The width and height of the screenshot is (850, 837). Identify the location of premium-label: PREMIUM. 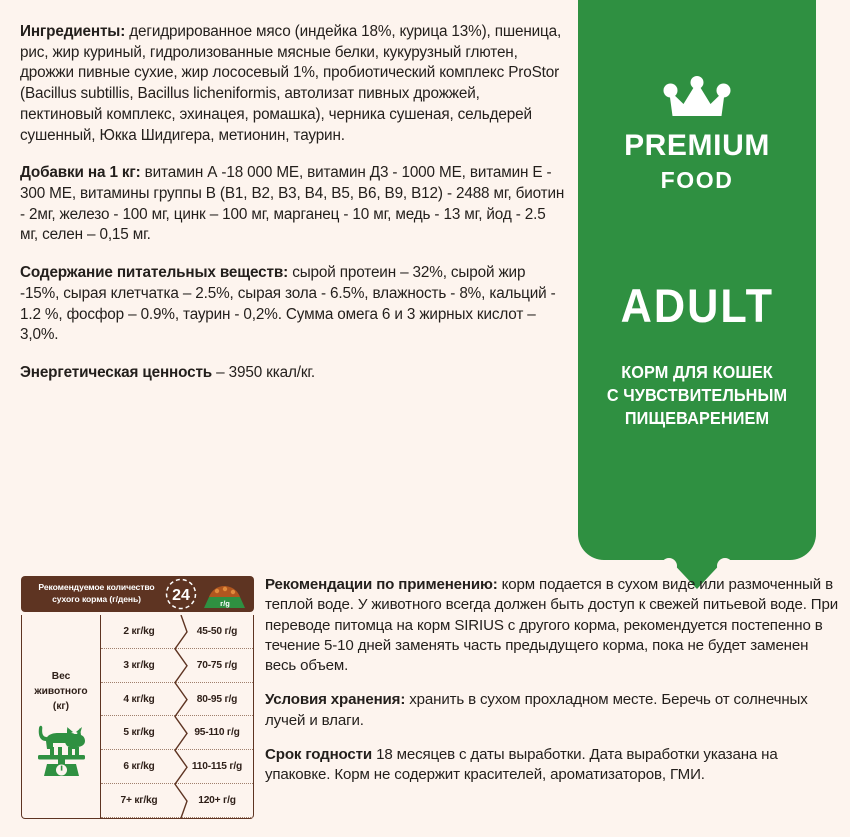
(697, 145).